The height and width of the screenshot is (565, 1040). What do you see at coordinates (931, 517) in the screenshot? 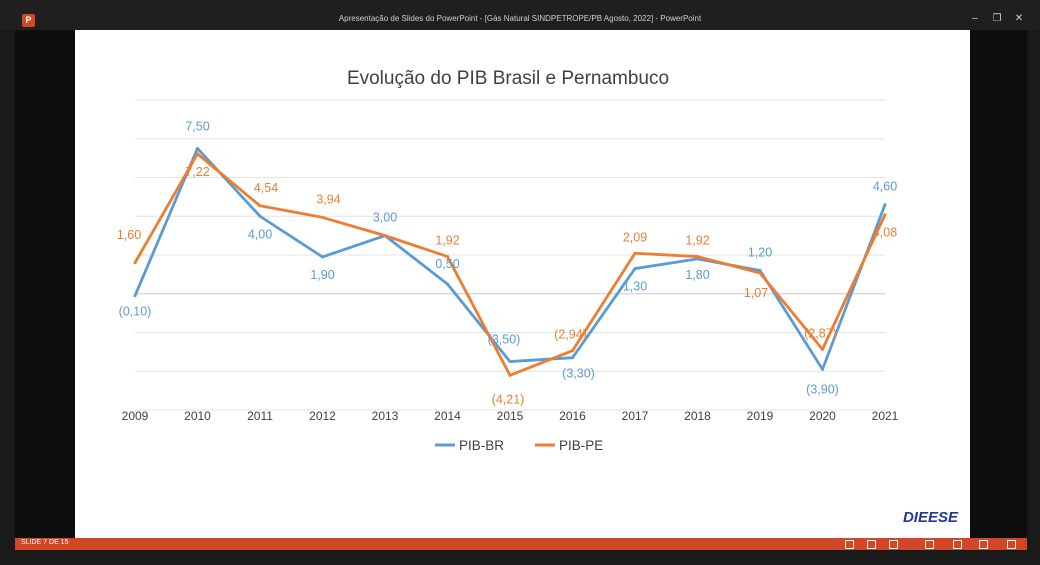
I see `dieese-logo: DIEESE` at bounding box center [931, 517].